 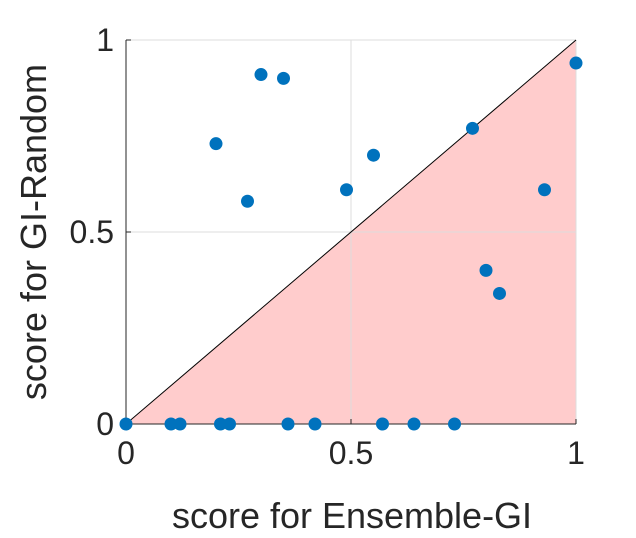 What do you see at coordinates (126, 453) in the screenshot?
I see `x-tick-label: 0` at bounding box center [126, 453].